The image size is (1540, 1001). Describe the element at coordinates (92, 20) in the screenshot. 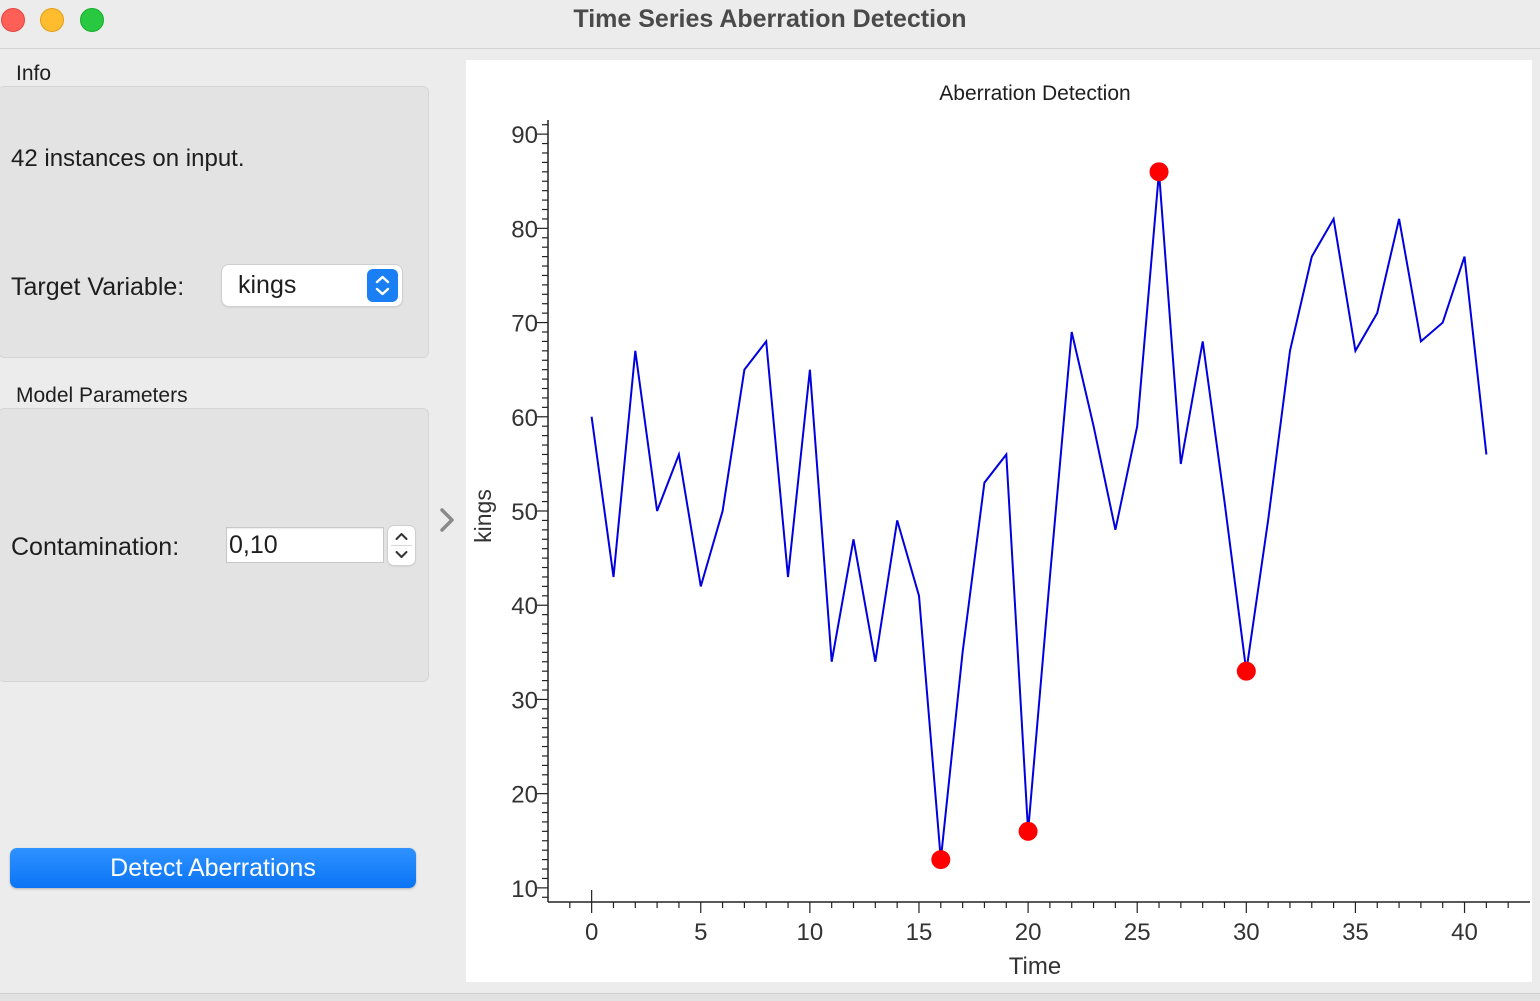

I see `maximize-window-button` at that location.